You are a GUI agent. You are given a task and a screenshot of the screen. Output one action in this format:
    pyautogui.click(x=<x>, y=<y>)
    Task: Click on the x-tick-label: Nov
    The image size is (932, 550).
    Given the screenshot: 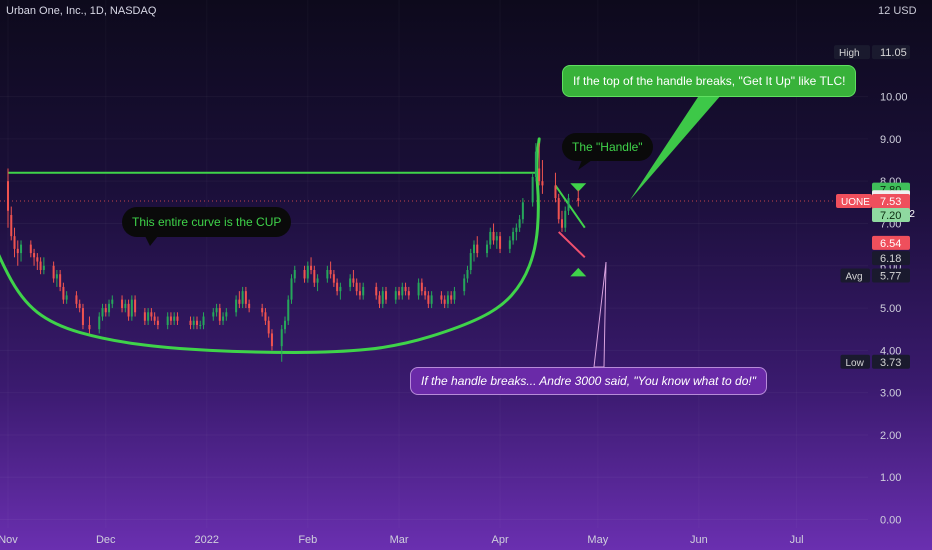 What is the action you would take?
    pyautogui.click(x=9, y=540)
    